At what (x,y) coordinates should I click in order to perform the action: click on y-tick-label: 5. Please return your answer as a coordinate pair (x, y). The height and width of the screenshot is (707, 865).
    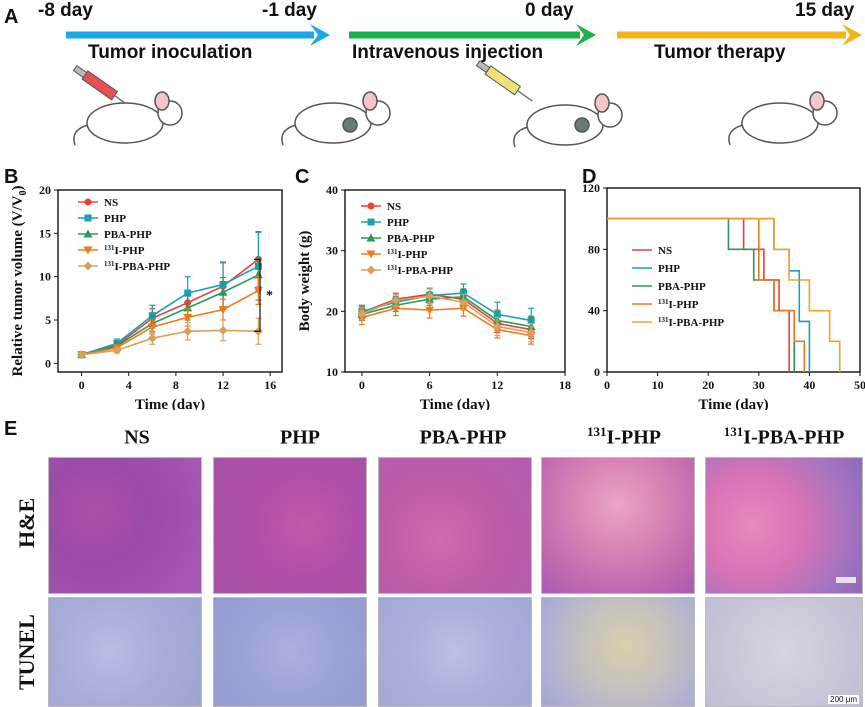
    Looking at the image, I should click on (48, 320).